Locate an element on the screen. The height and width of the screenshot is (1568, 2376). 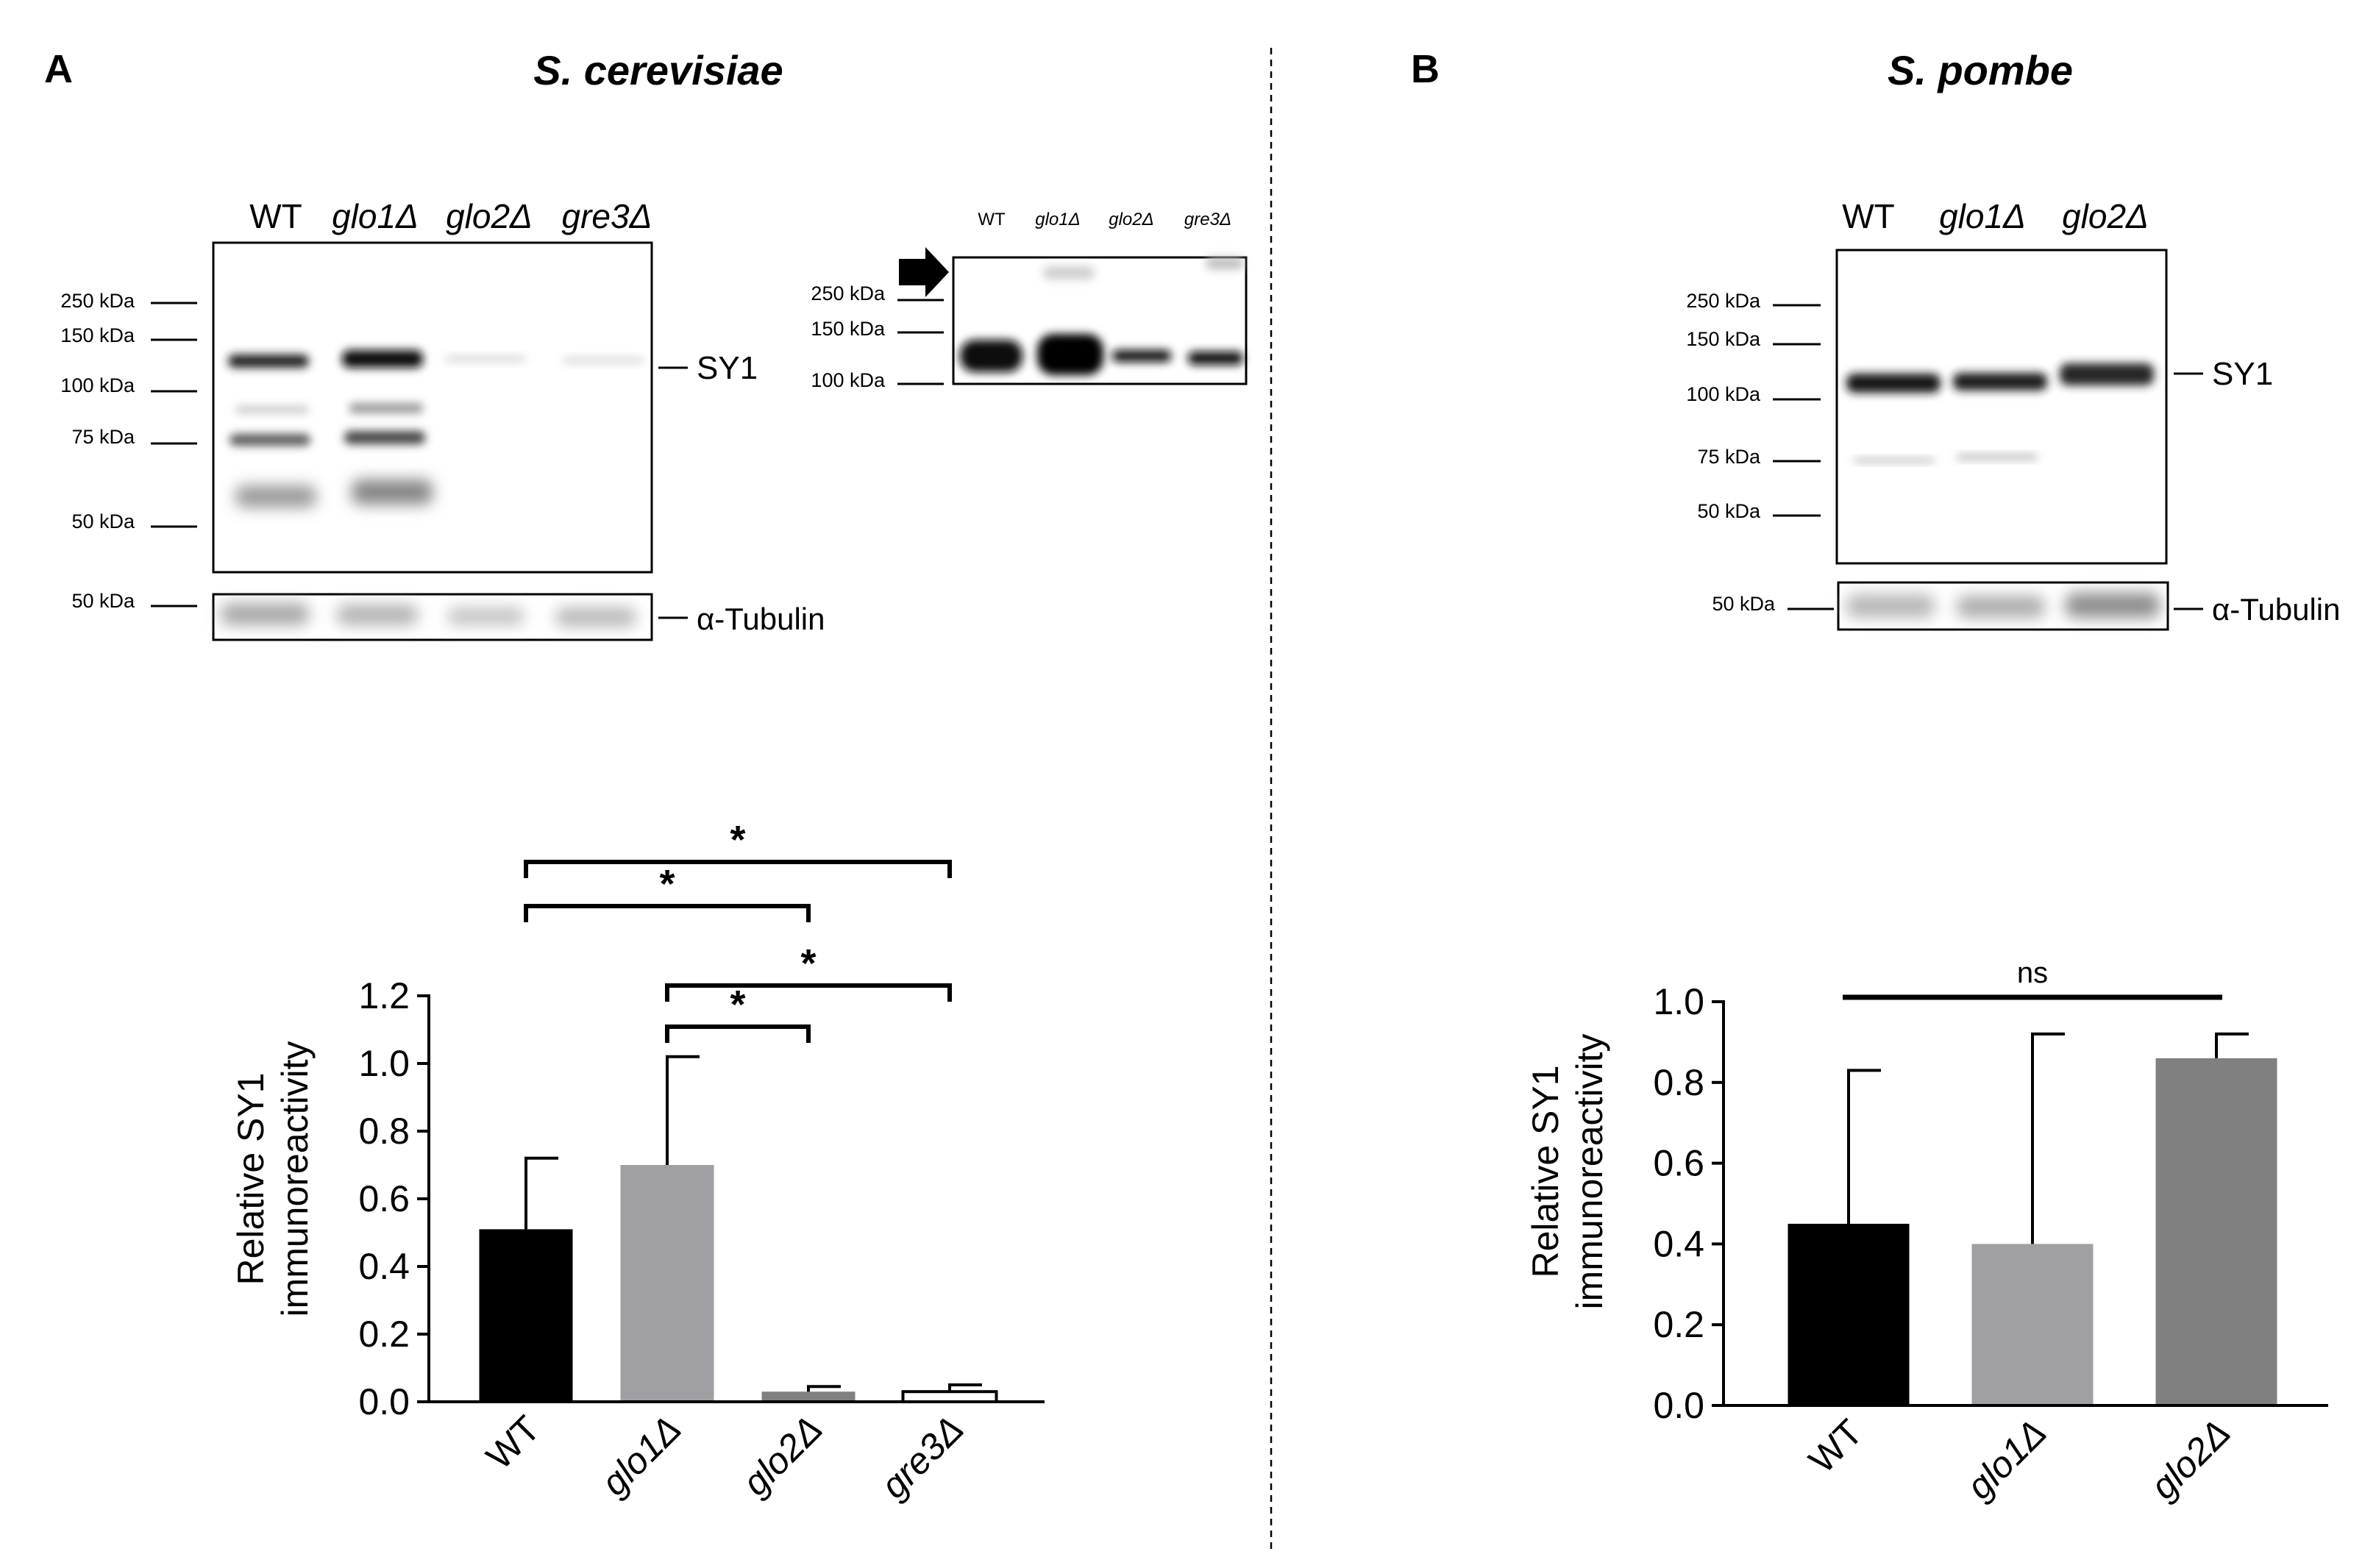
chart-a-y-tick-label: 1.2 is located at coordinates (384, 995).